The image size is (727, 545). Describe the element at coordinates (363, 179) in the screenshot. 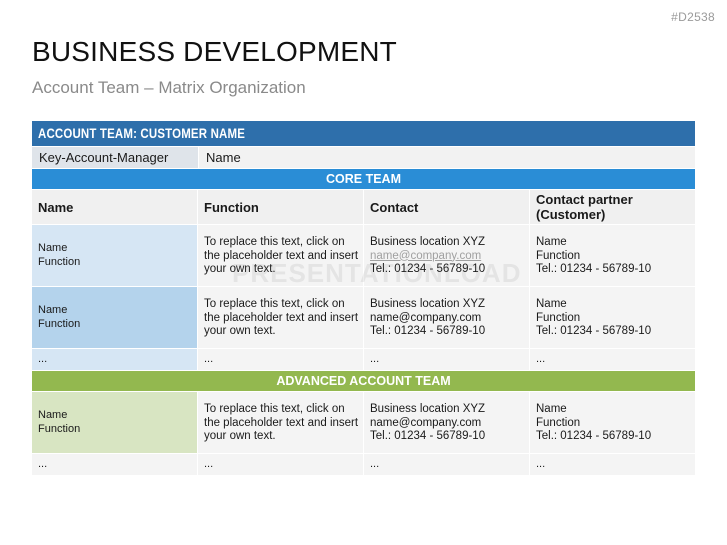

I see `core-team-band: CORE TEAM` at that location.